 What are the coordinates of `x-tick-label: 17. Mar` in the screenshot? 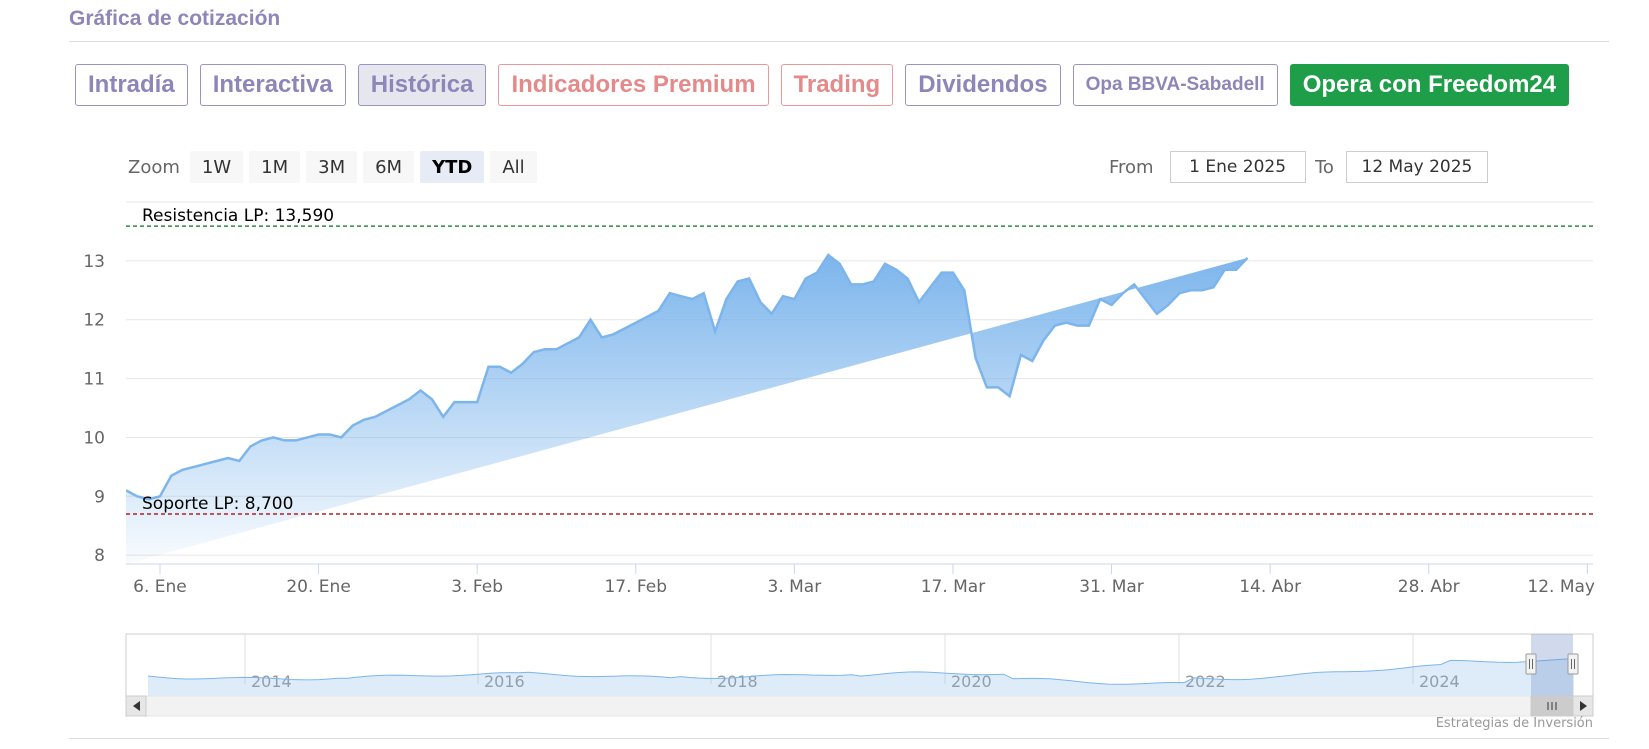 It's located at (953, 587).